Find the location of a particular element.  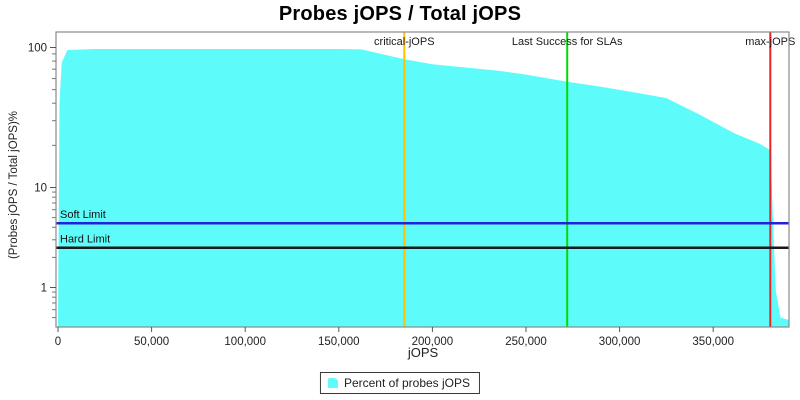

y-tick-label: 1 is located at coordinates (44, 289).